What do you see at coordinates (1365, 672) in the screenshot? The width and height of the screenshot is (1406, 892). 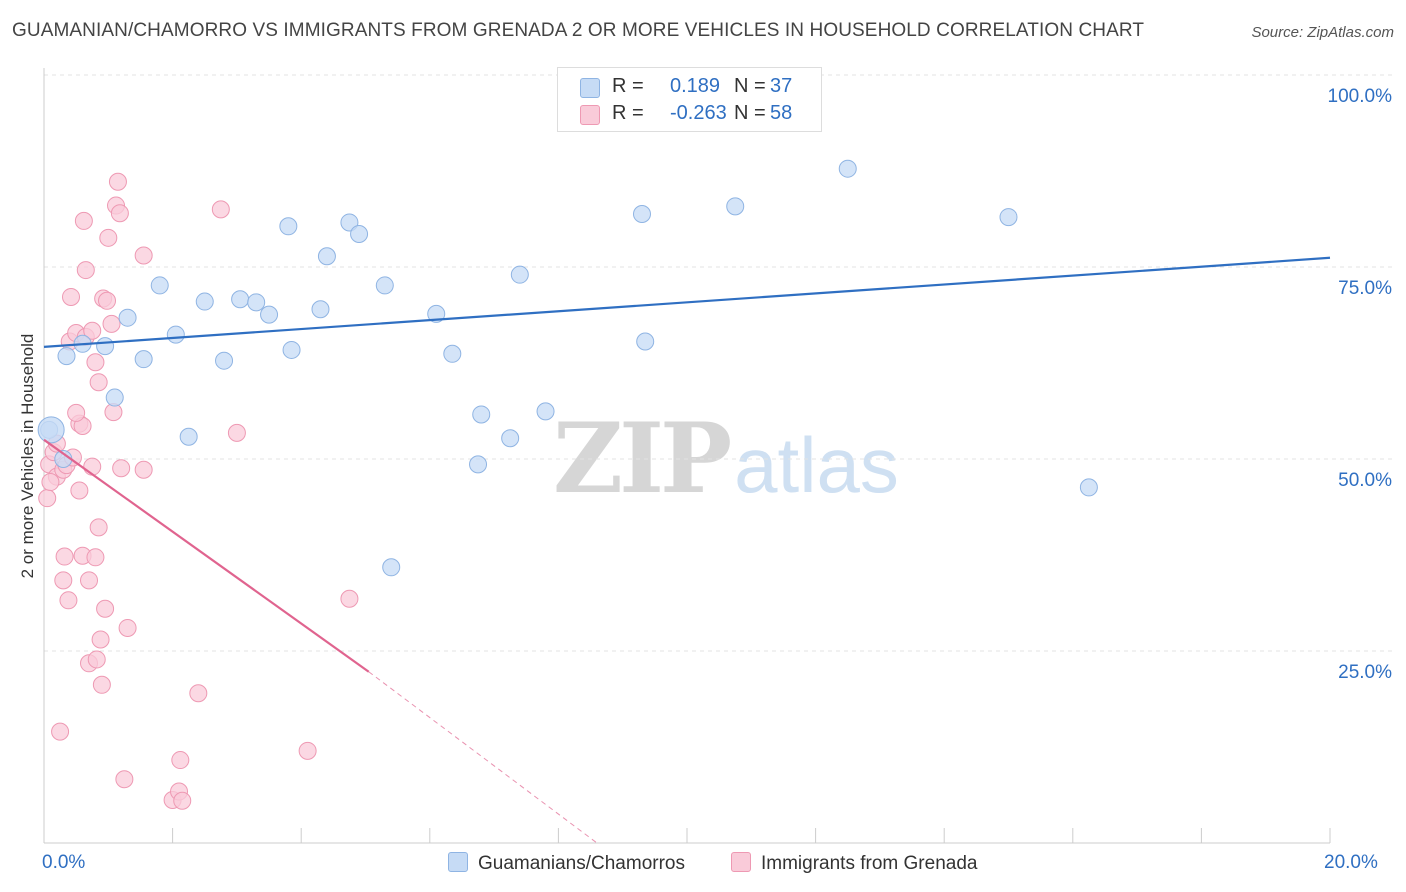 I see `y-tick-label-25: 25.0%` at bounding box center [1365, 672].